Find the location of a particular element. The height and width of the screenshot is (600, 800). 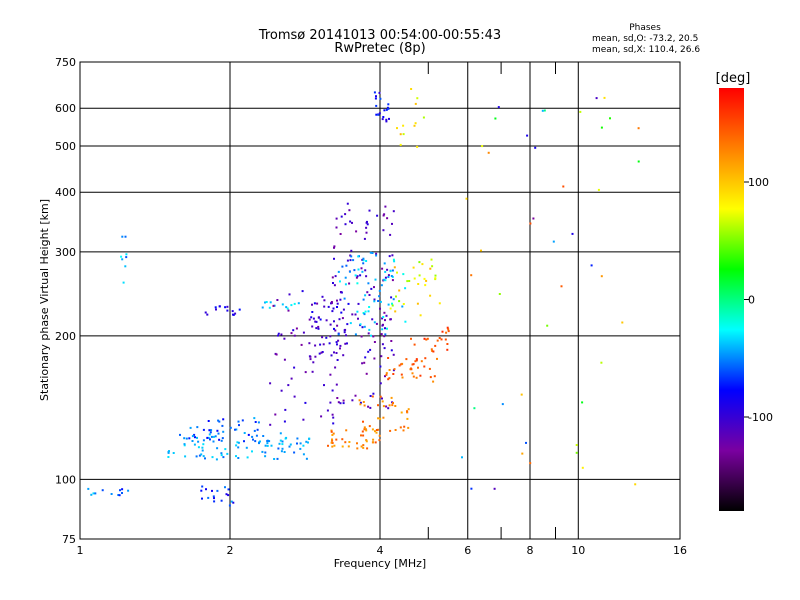

x-axis-label: Frequency [MHz] is located at coordinates (380, 563).